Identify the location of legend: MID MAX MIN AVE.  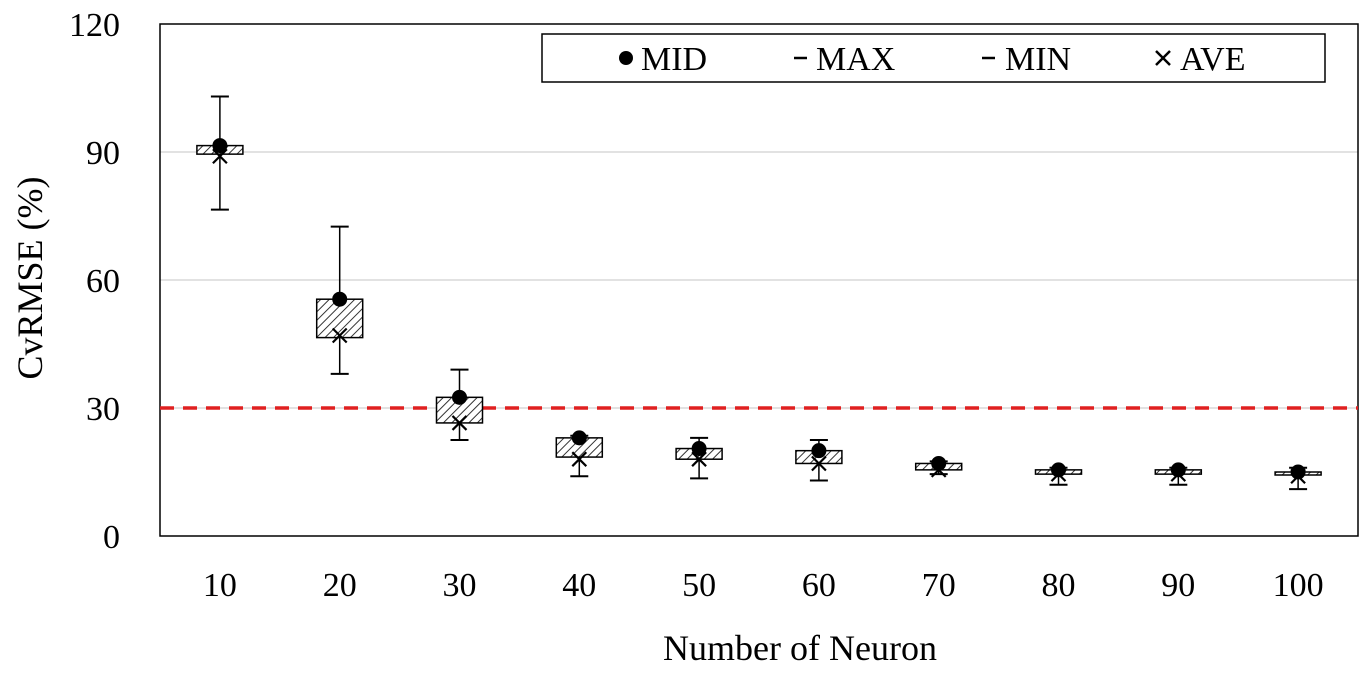
(933, 58).